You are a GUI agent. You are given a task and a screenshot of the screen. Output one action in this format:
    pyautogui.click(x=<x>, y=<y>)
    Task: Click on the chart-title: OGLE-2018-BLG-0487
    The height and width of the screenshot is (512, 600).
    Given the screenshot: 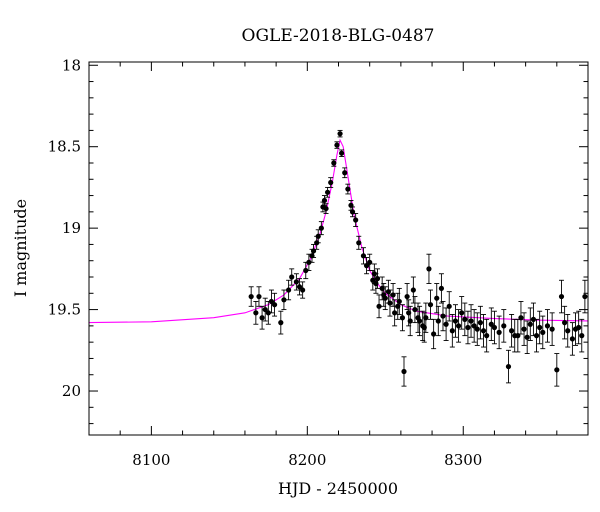 What is the action you would take?
    pyautogui.click(x=338, y=36)
    